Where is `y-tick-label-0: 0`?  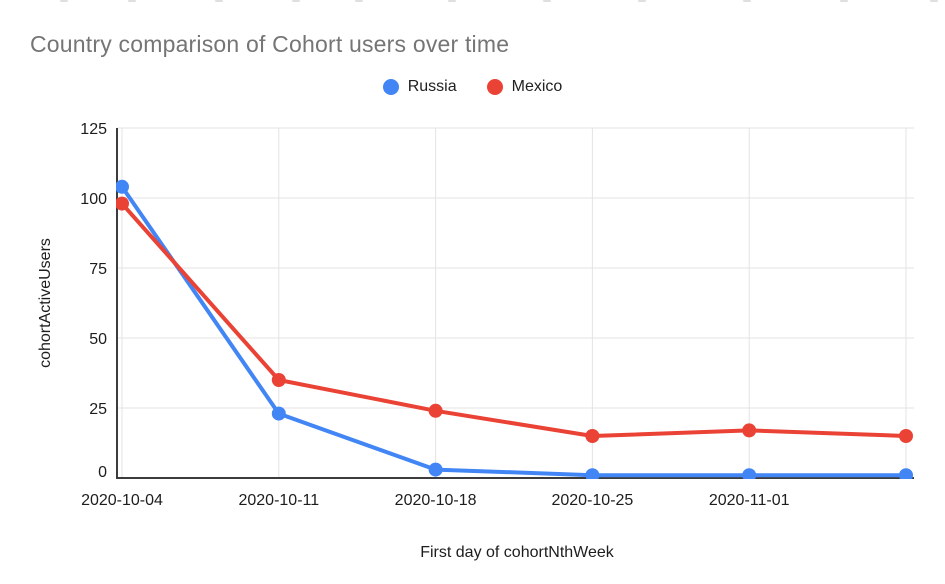 y-tick-label-0: 0 is located at coordinates (102, 472).